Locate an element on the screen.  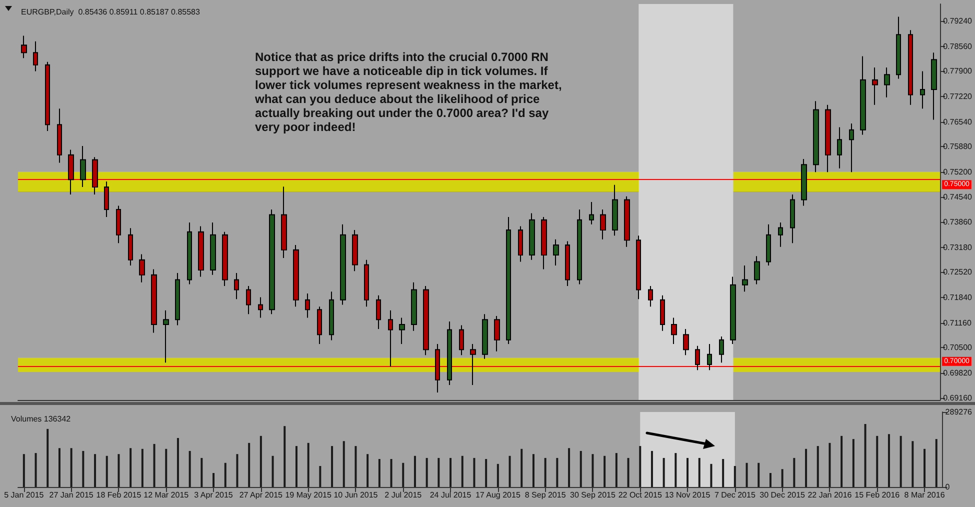
y-tick-label: 0.75880 is located at coordinates (958, 147).